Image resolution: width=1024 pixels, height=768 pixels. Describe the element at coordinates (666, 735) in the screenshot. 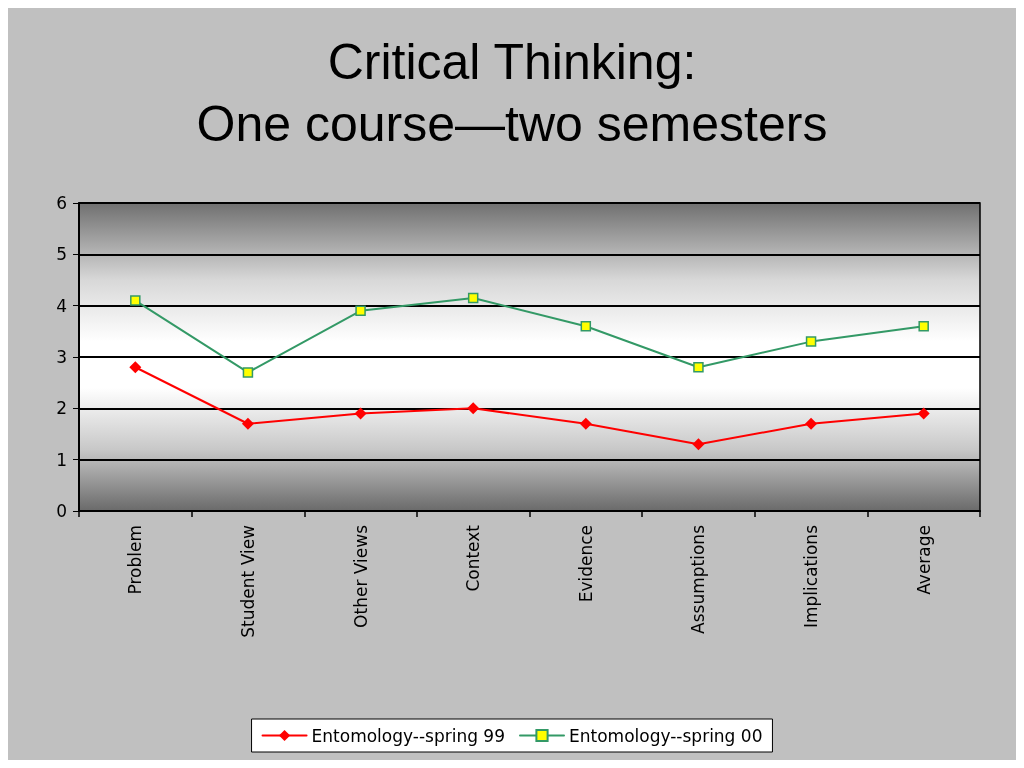

I see `legend-label: Entomology--spring 00` at that location.